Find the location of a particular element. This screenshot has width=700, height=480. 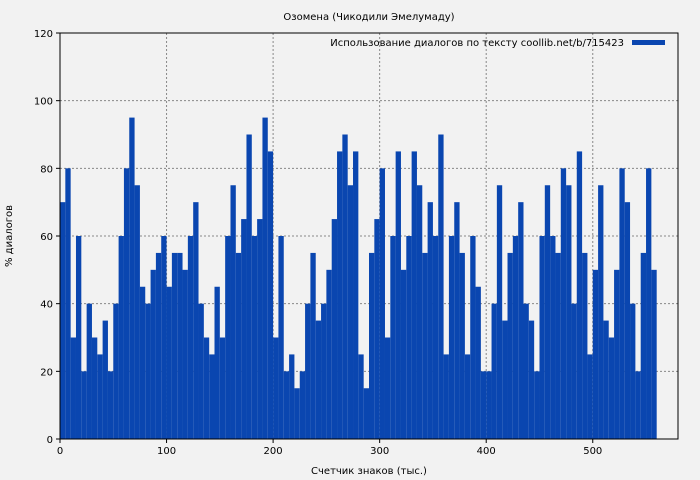

y-tick-label: 120 is located at coordinates (43, 34).